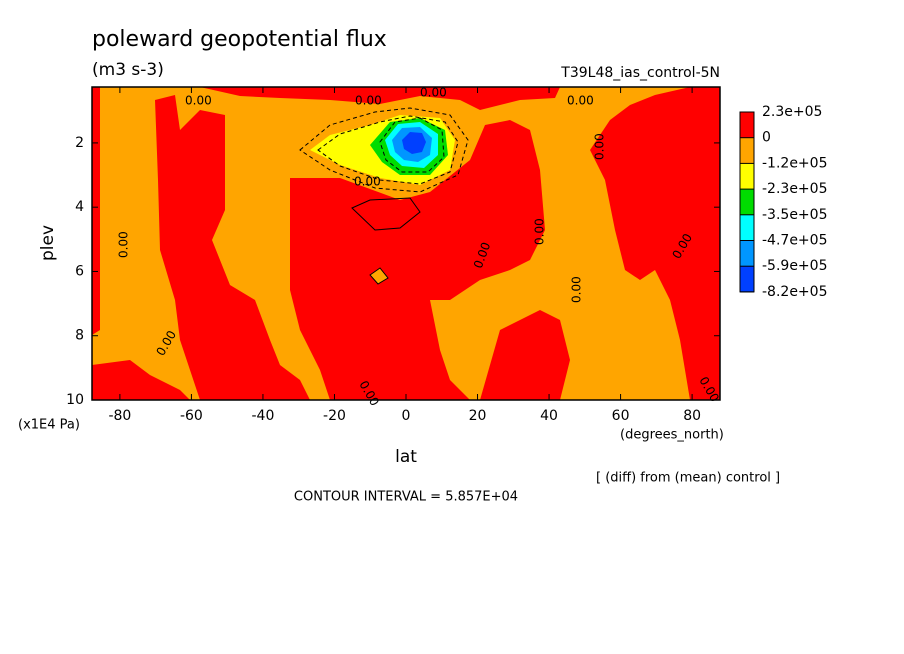 The height and width of the screenshot is (654, 904). Describe the element at coordinates (792, 112) in the screenshot. I see `legend-label: 2.3e+05` at that location.